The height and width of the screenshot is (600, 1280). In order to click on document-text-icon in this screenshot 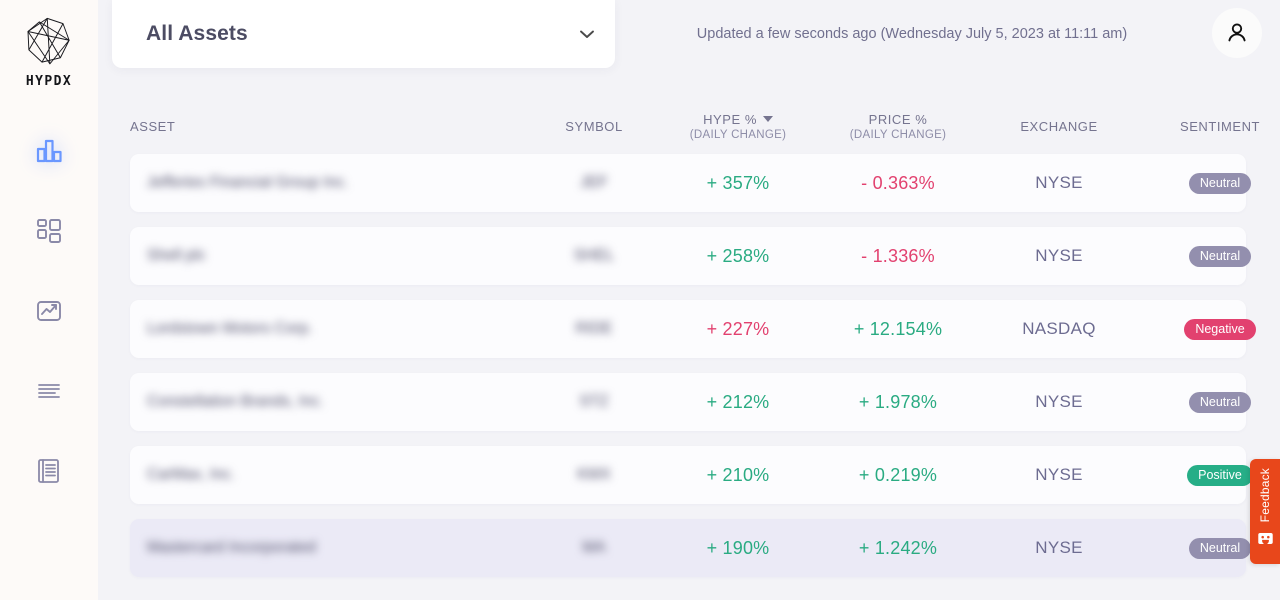, I will do `click(48, 471)`.